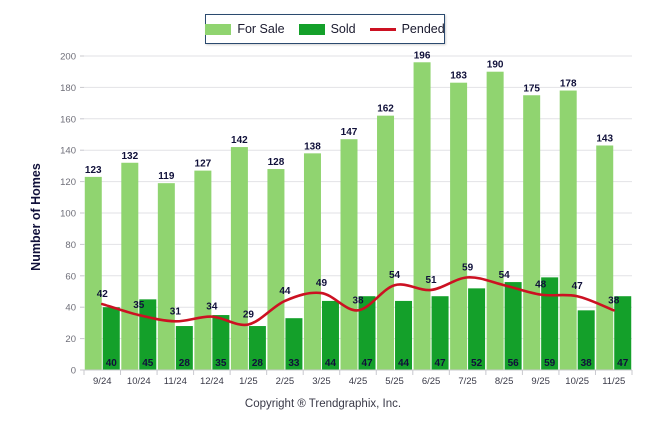 The height and width of the screenshot is (434, 646). I want to click on for-sale-swatch-icon, so click(218, 29).